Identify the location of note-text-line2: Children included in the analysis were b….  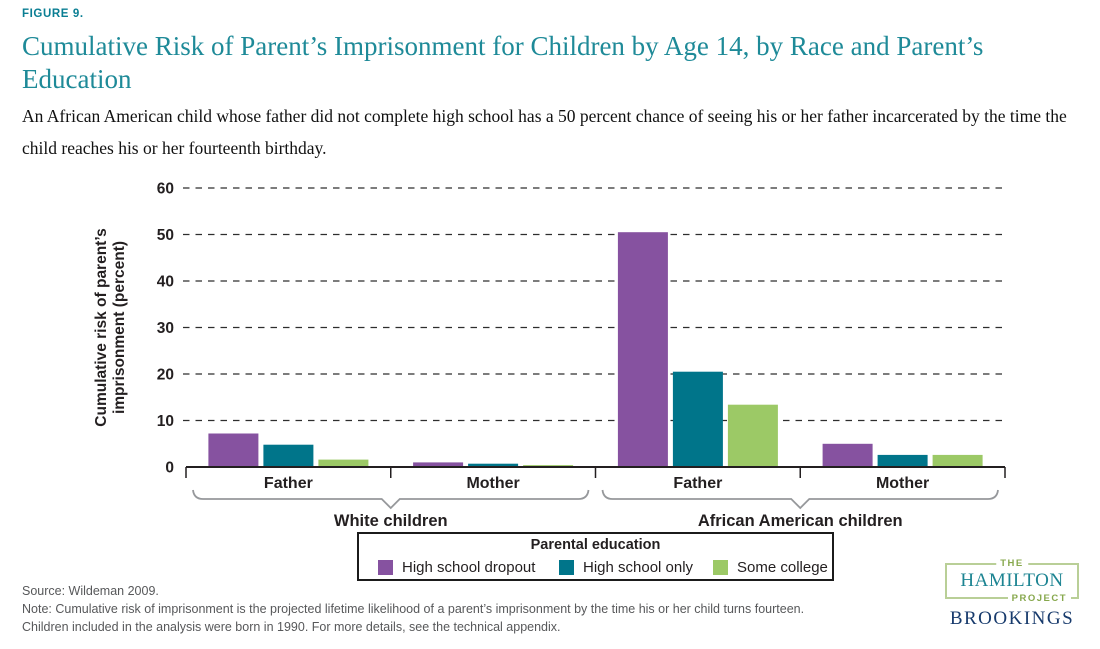
(291, 627).